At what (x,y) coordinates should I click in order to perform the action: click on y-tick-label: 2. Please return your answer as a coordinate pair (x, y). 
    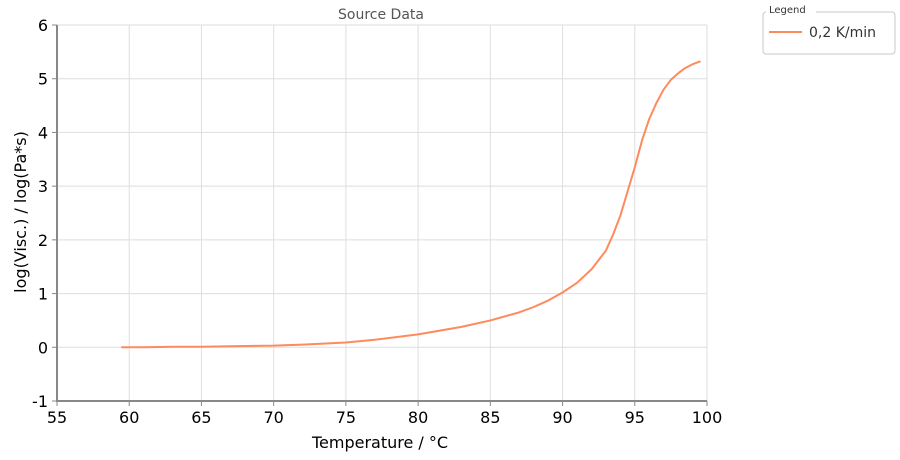
    Looking at the image, I should click on (43, 240).